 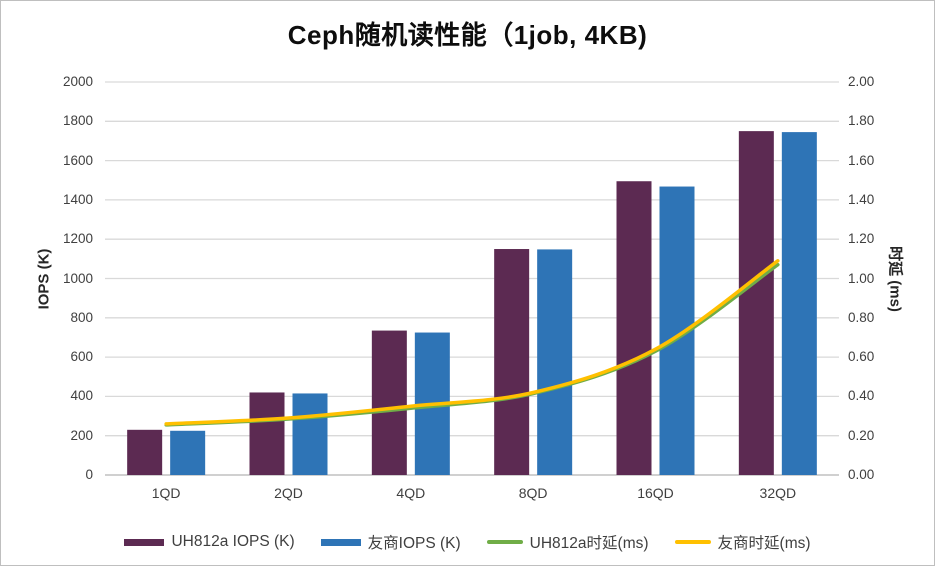 I want to click on legend-item-1: 友商IOPS (K), so click(x=390, y=542).